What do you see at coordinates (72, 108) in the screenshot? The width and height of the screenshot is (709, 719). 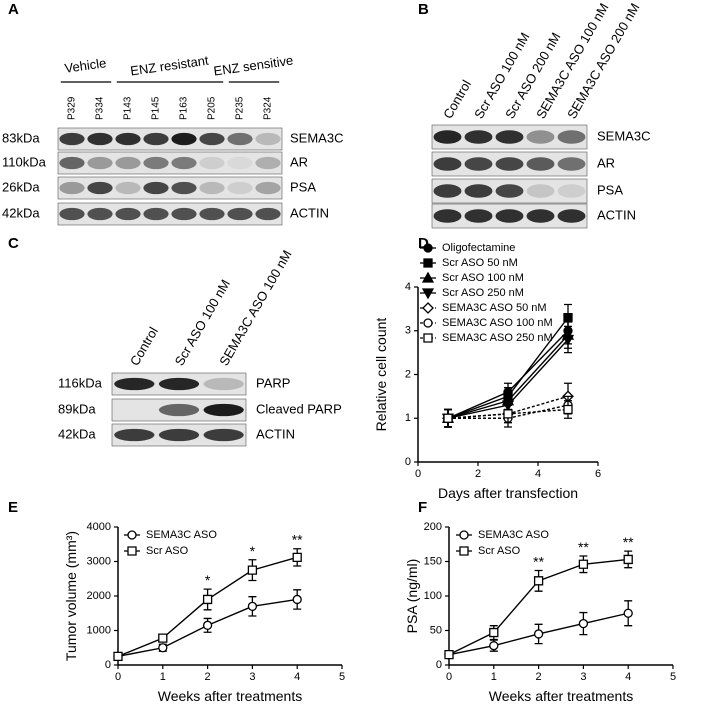 I see `lane-label: P329` at bounding box center [72, 108].